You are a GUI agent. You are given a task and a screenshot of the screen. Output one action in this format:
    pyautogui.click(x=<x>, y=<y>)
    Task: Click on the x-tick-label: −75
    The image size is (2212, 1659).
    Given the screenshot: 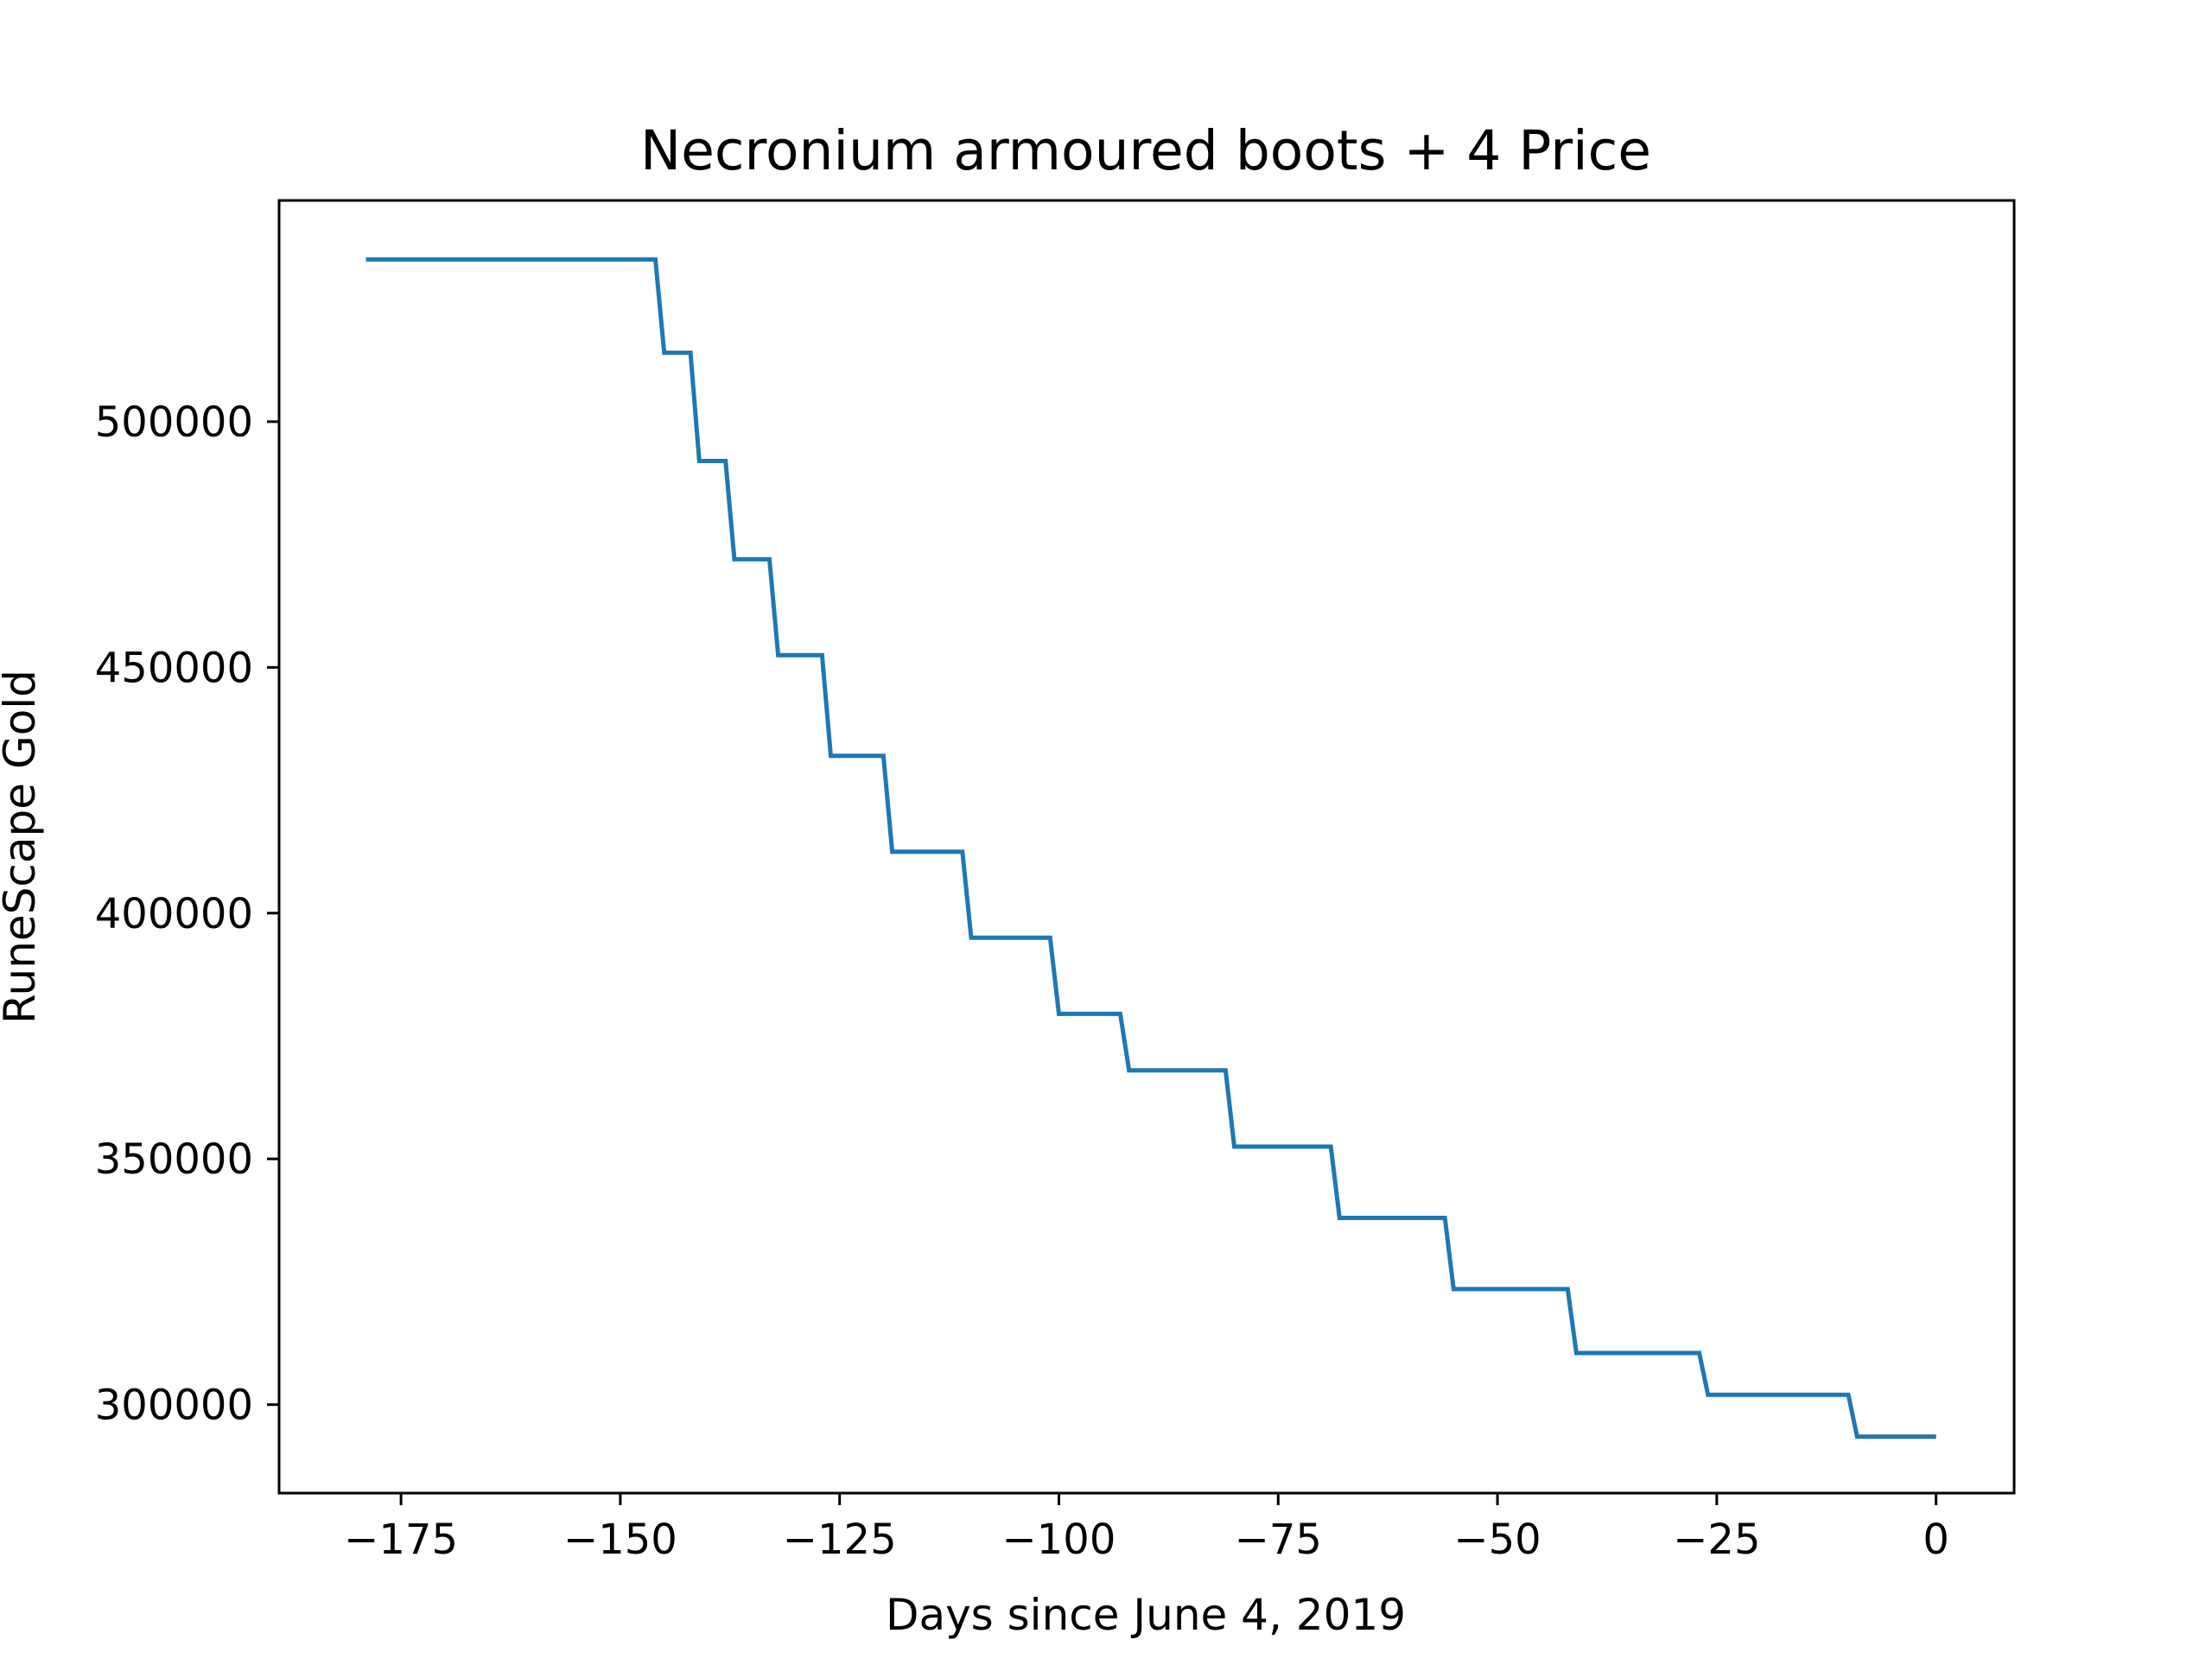 What is the action you would take?
    pyautogui.click(x=1278, y=1540)
    